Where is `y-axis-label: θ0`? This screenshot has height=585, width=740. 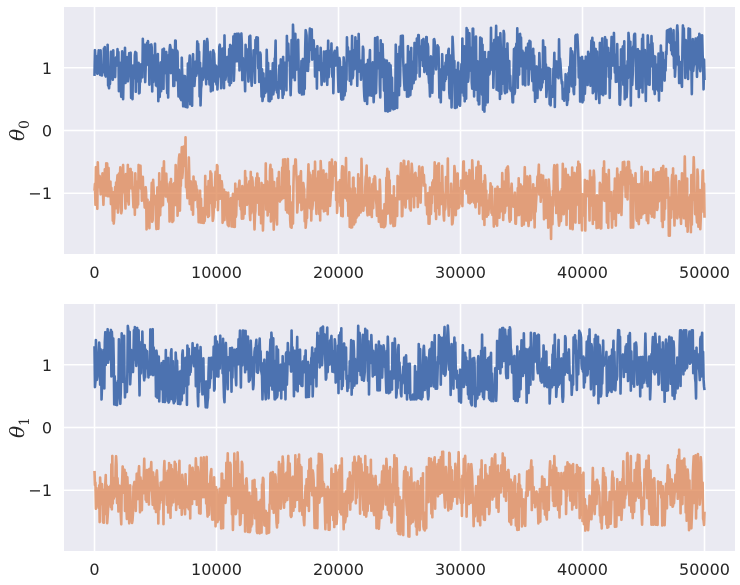 y-axis-label: θ0 is located at coordinates (19, 130).